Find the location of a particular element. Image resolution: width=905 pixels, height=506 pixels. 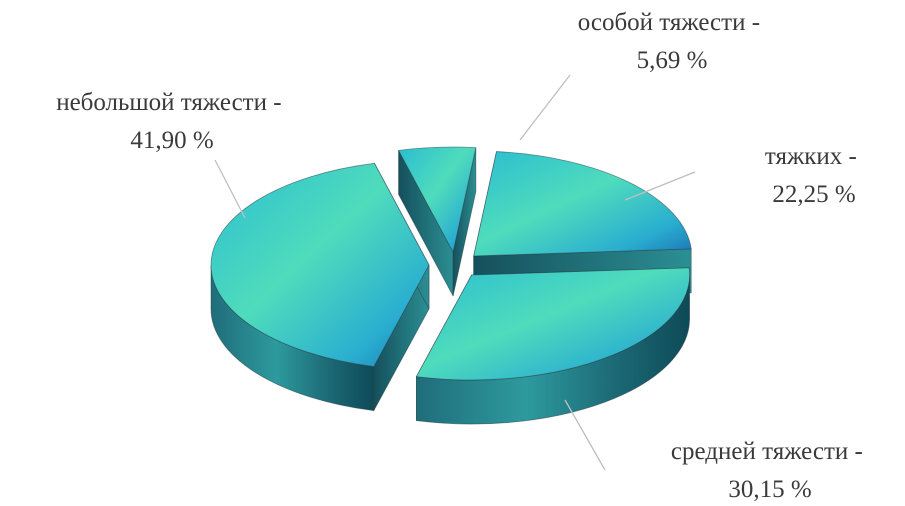

label-osoboy-tyazhesti: особой тяжести - 5,69 % is located at coordinates (672, 41).